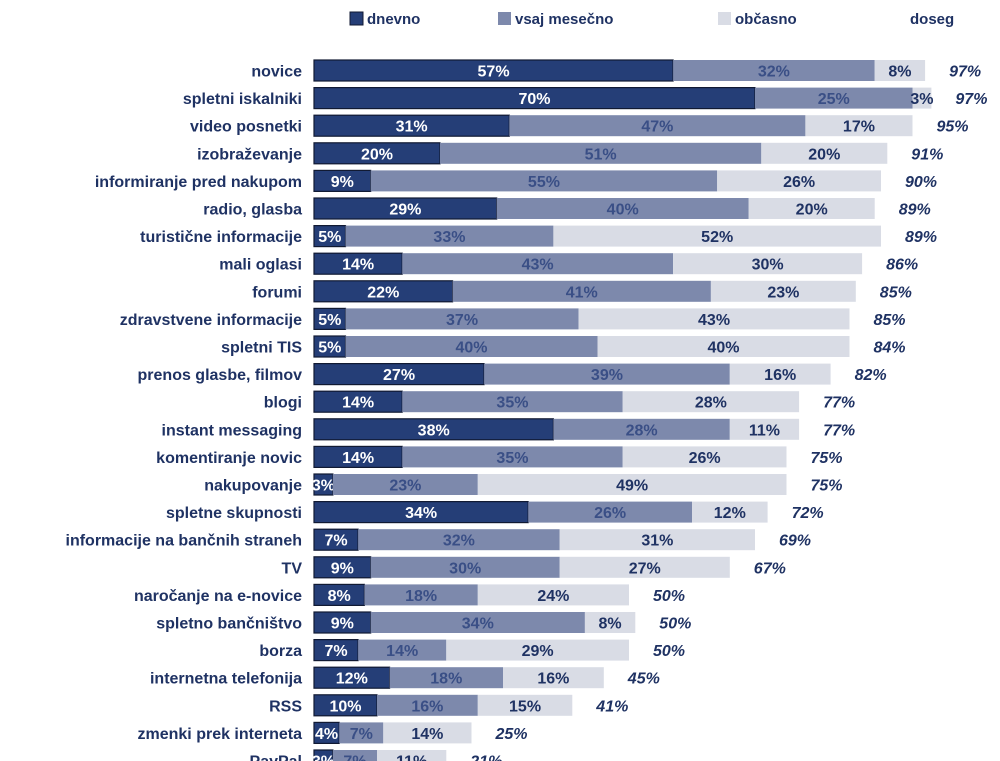 This screenshot has width=1000, height=761. I want to click on reach-value-label: 84%, so click(890, 348).